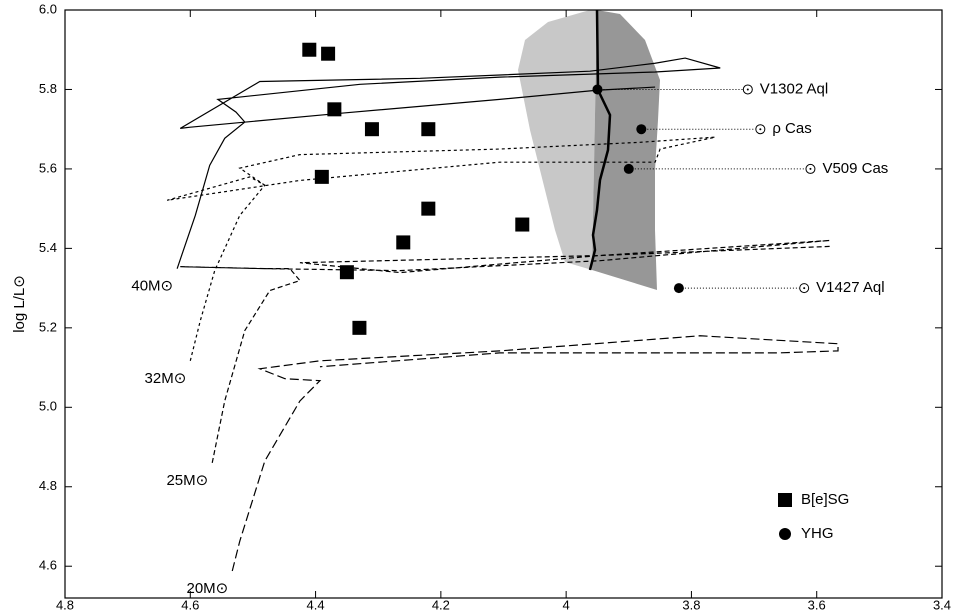 The width and height of the screenshot is (963, 614). What do you see at coordinates (166, 378) in the screenshot?
I see `track-label: 32M⊙` at bounding box center [166, 378].